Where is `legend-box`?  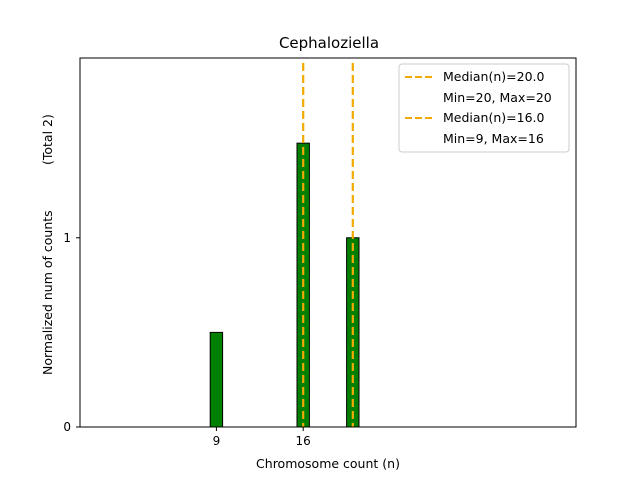 legend-box is located at coordinates (484, 108).